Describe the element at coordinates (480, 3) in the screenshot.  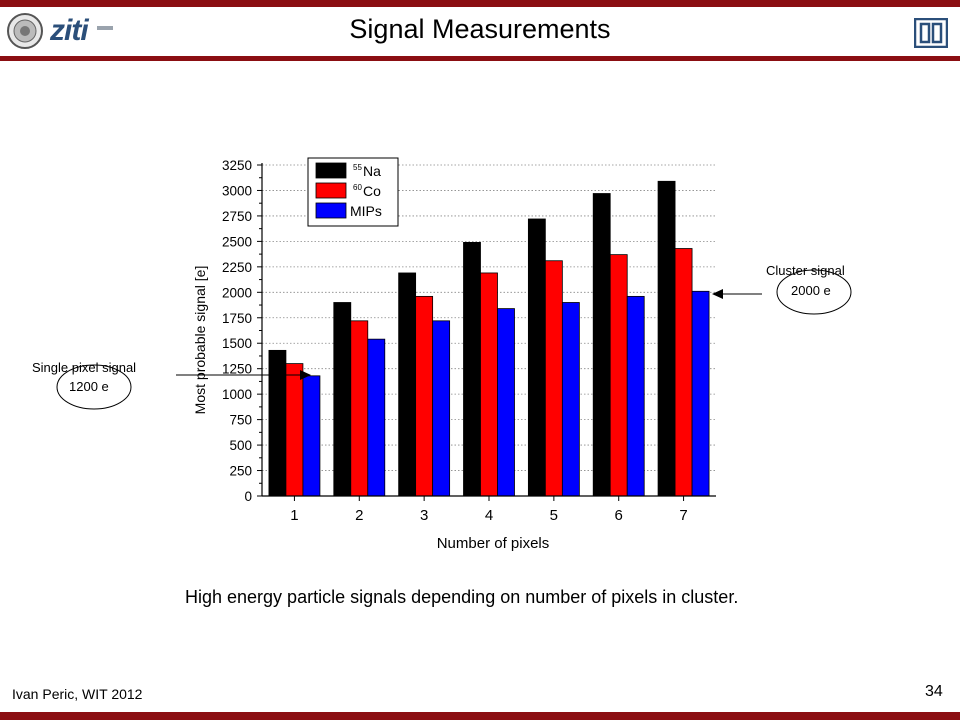
I see `top-accent-bar` at that location.